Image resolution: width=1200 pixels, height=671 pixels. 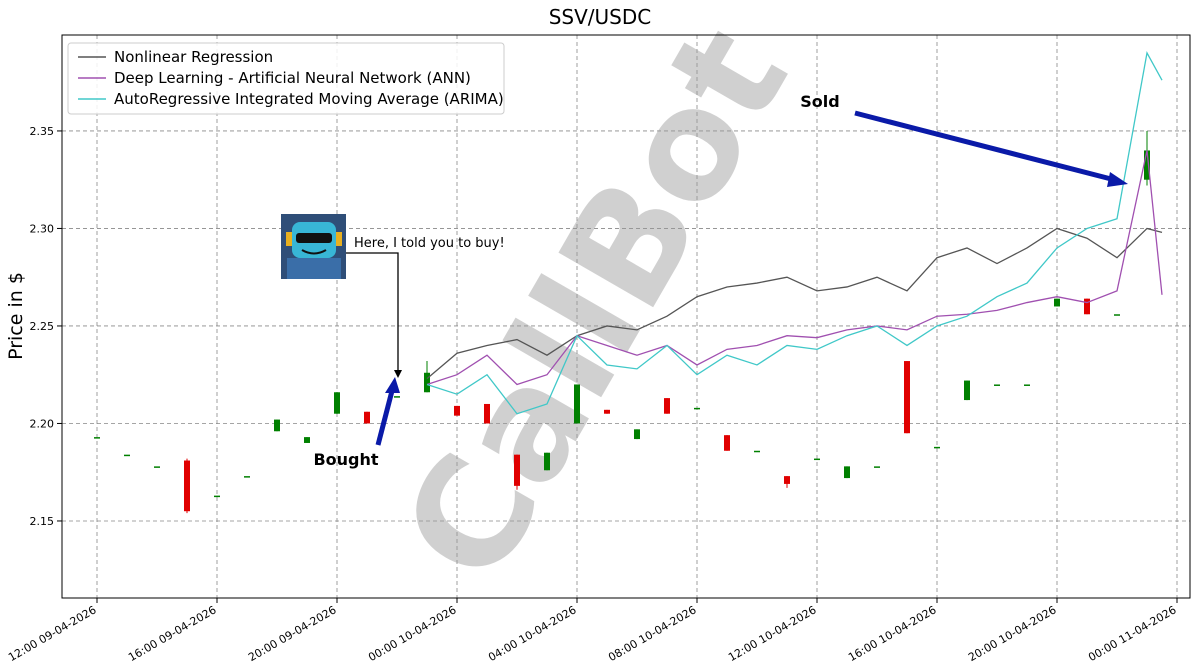 What do you see at coordinates (429, 243) in the screenshot?
I see `callout-text: Here, I told you to buy!` at bounding box center [429, 243].